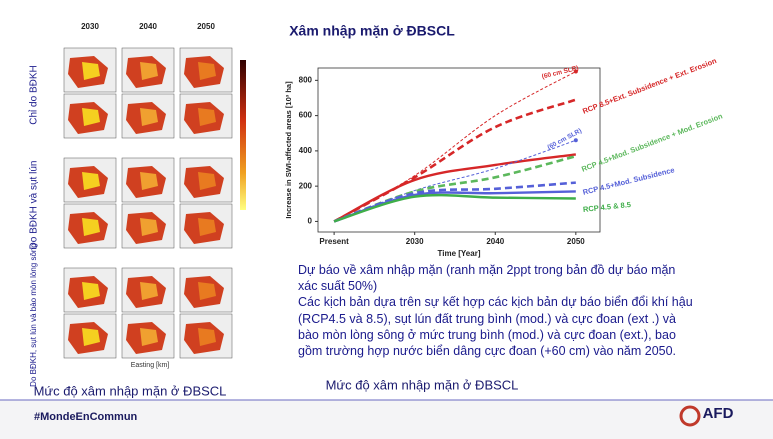  I want to click on y-tick-label: 800, so click(306, 79).